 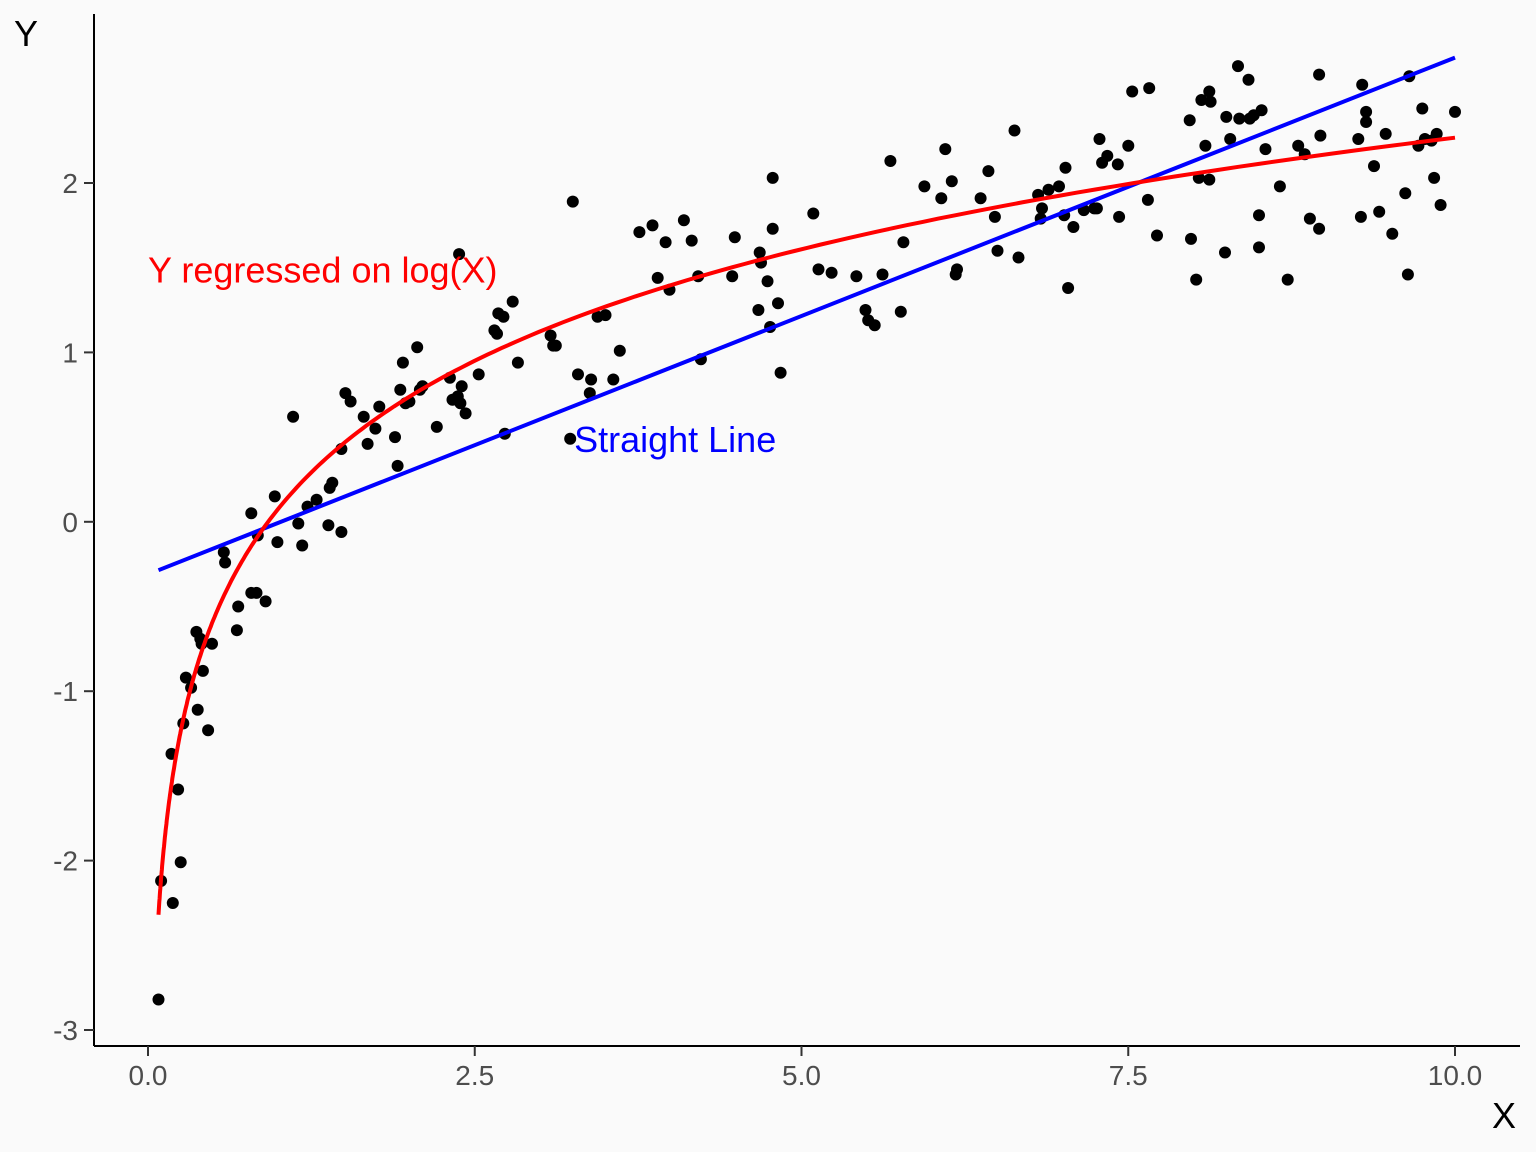 What do you see at coordinates (26, 33) in the screenshot?
I see `y-axis-title: Y` at bounding box center [26, 33].